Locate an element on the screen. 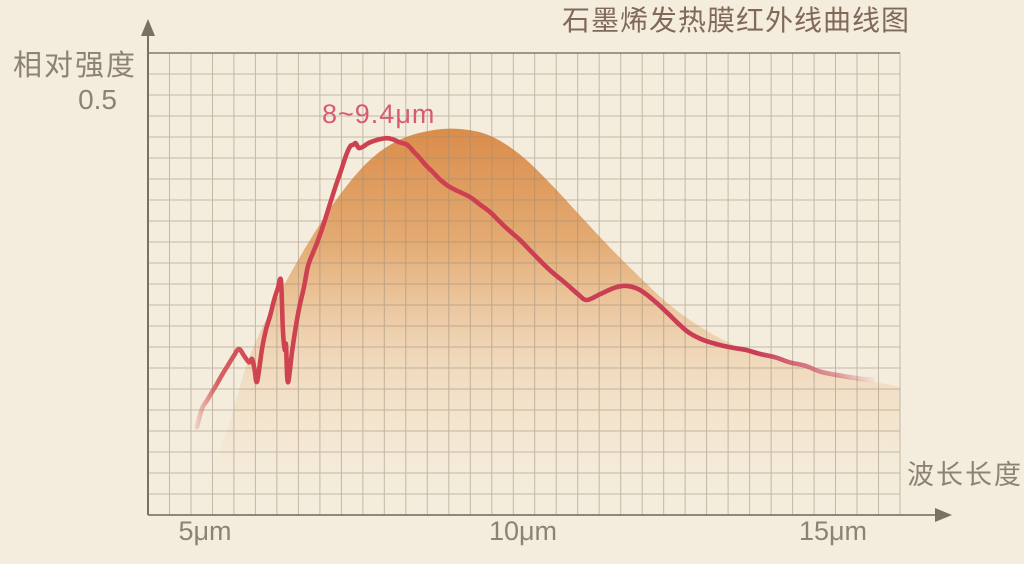 The height and width of the screenshot is (564, 1024). x-tick-5um: 5μm is located at coordinates (205, 531).